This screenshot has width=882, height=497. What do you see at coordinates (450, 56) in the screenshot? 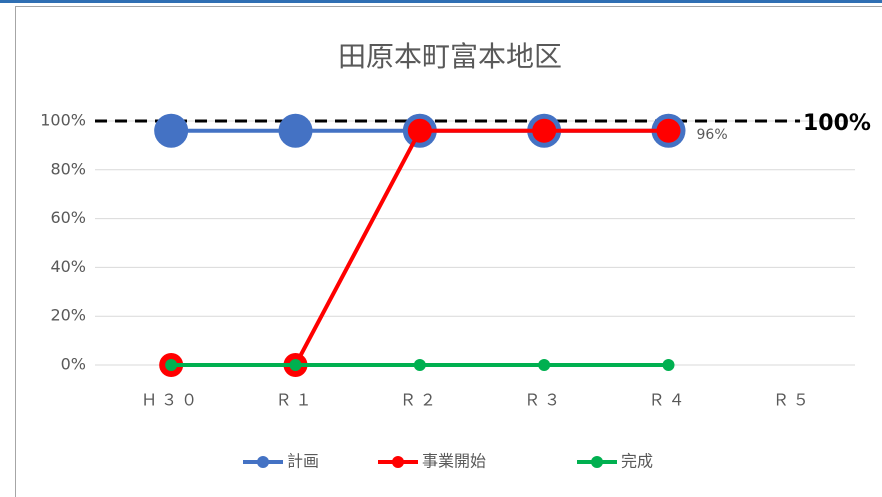
I see `chart-title: 田原本町富本地区` at bounding box center [450, 56].